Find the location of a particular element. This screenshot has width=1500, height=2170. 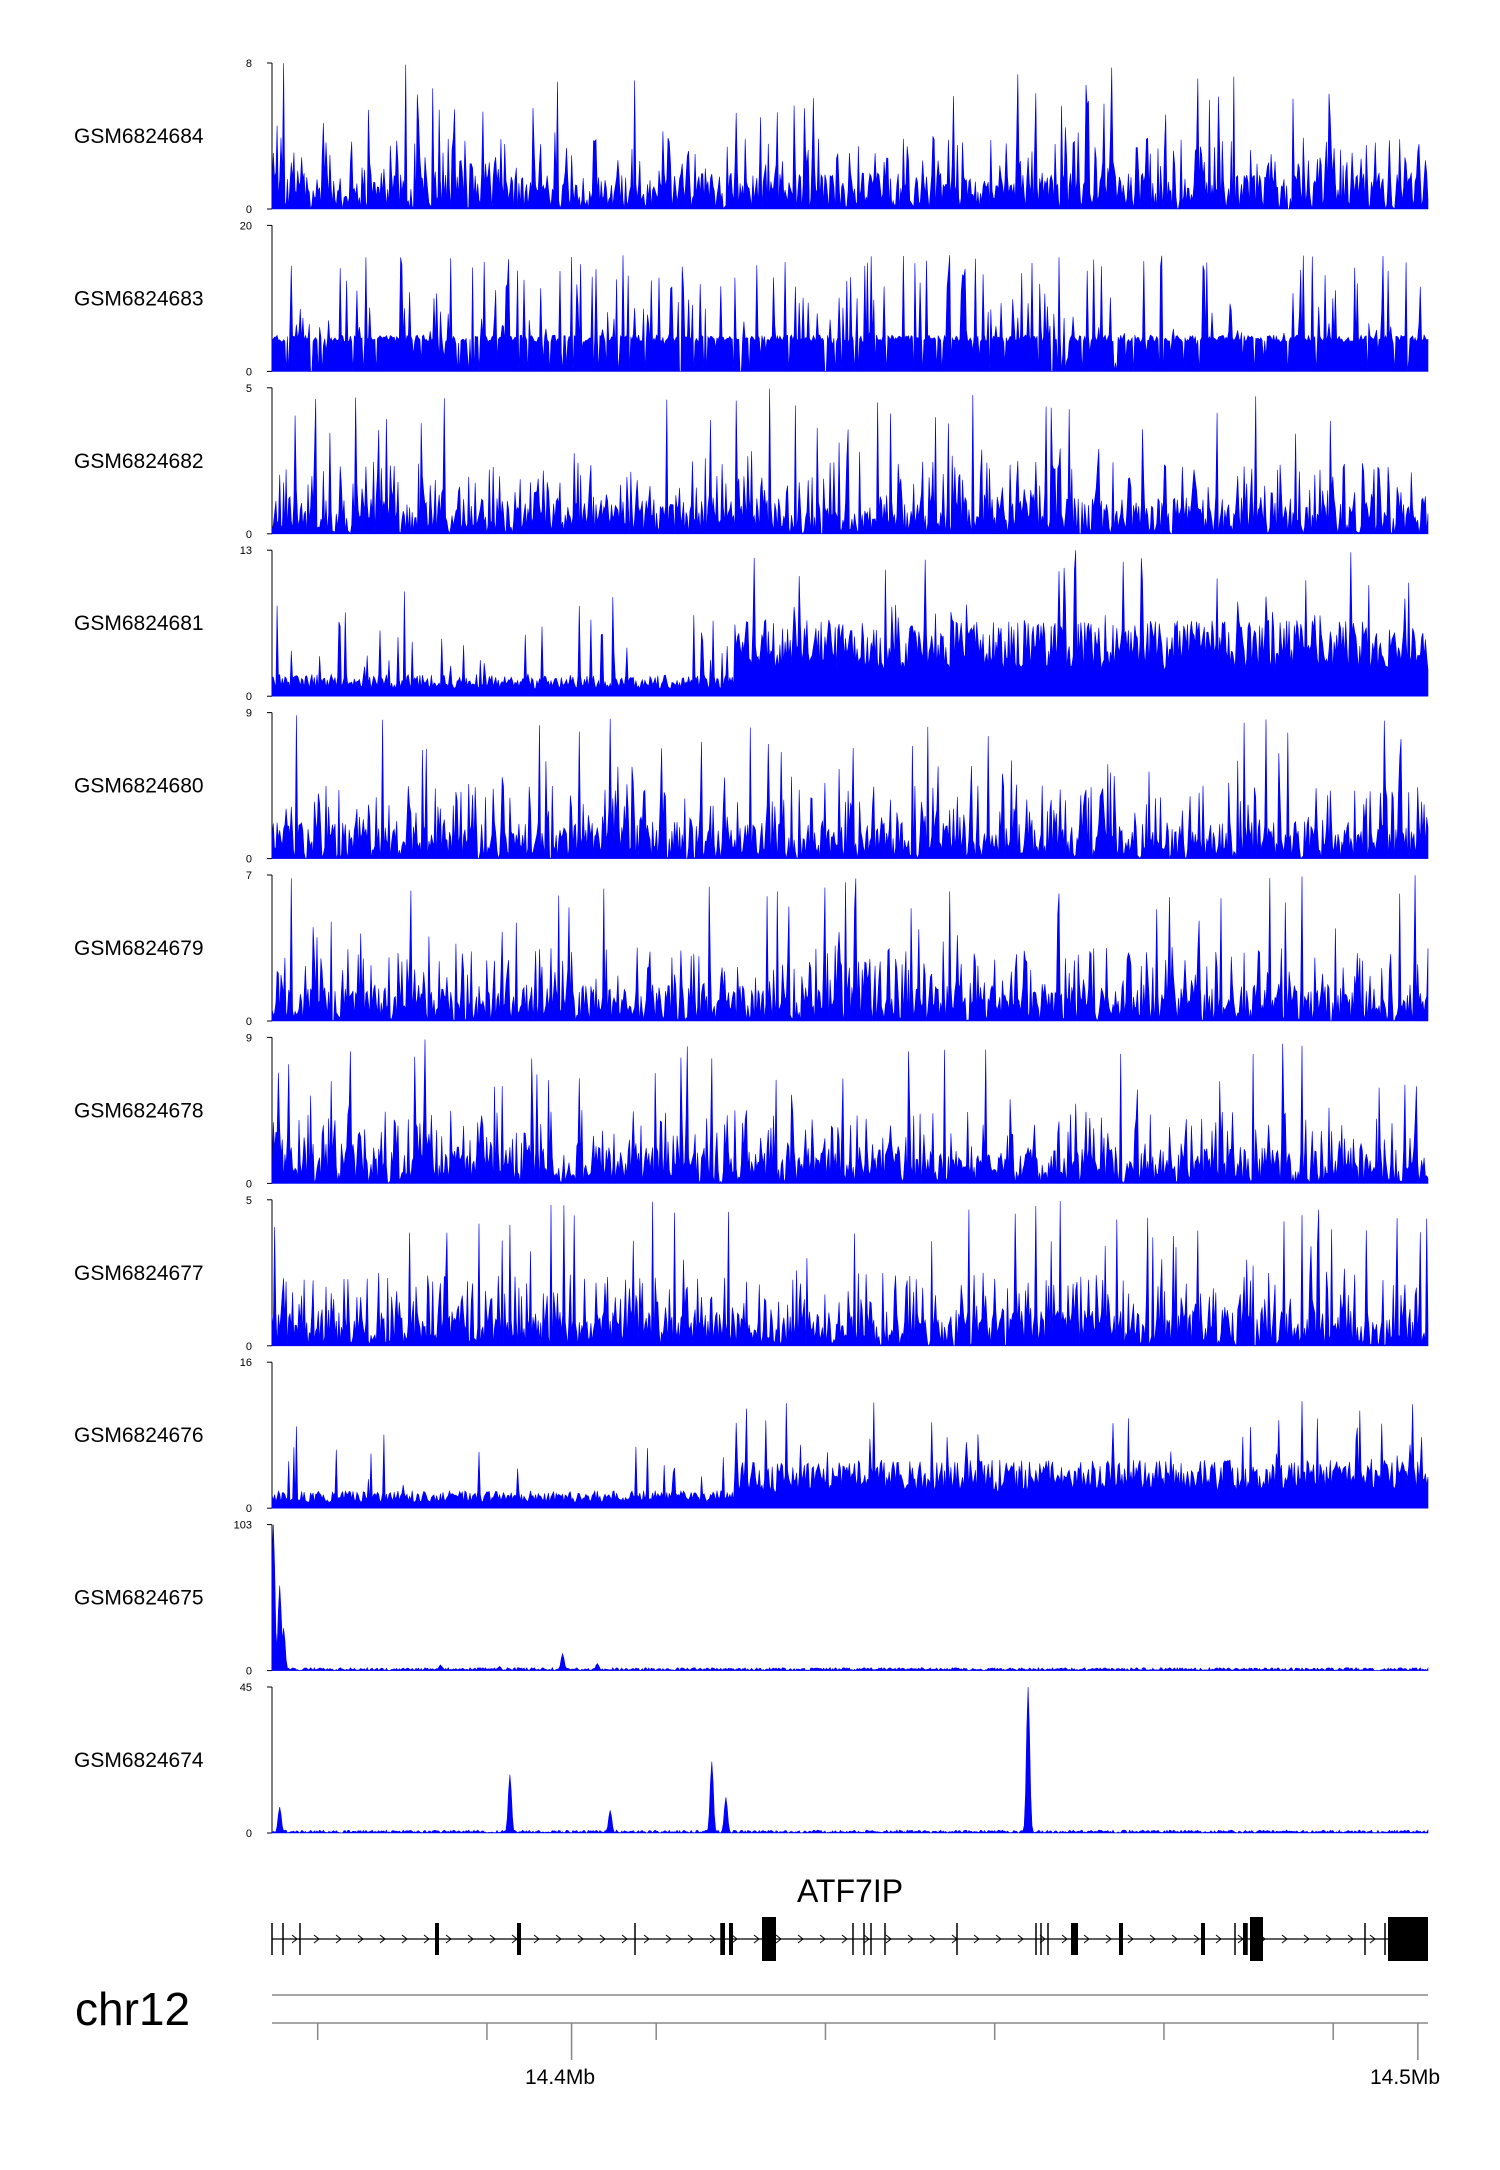

track-label: GSM6824675 is located at coordinates (139, 1598).